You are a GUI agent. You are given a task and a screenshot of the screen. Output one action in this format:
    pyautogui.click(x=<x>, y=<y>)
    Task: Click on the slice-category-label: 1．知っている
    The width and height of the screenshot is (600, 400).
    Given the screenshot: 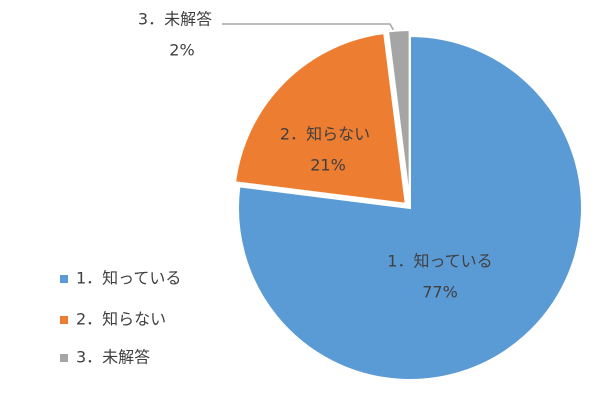 What is the action you would take?
    pyautogui.click(x=439, y=261)
    